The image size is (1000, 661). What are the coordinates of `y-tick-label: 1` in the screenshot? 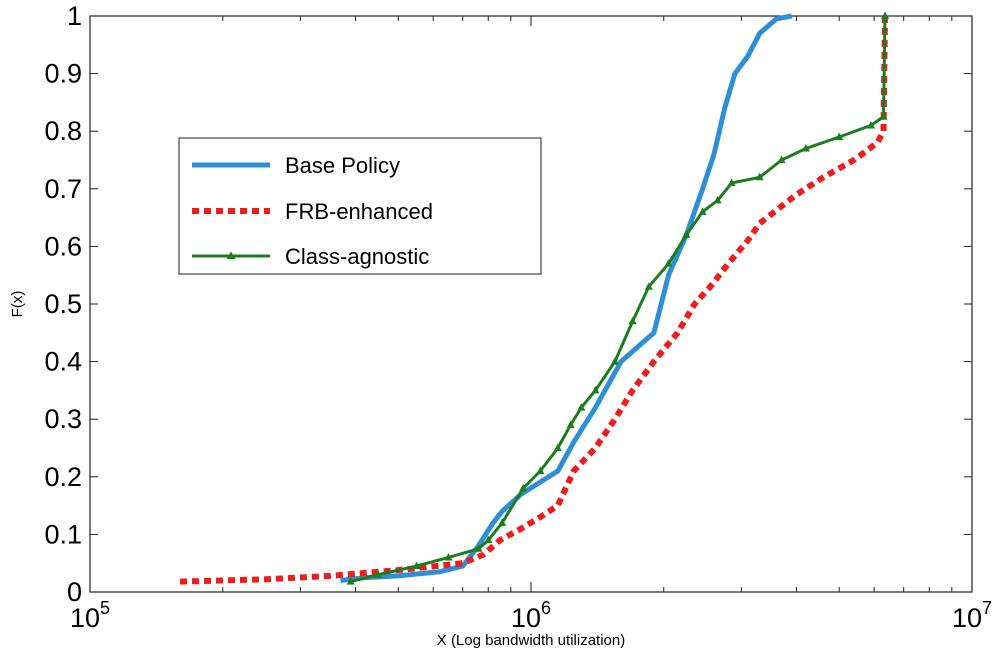 It's located at (74, 16).